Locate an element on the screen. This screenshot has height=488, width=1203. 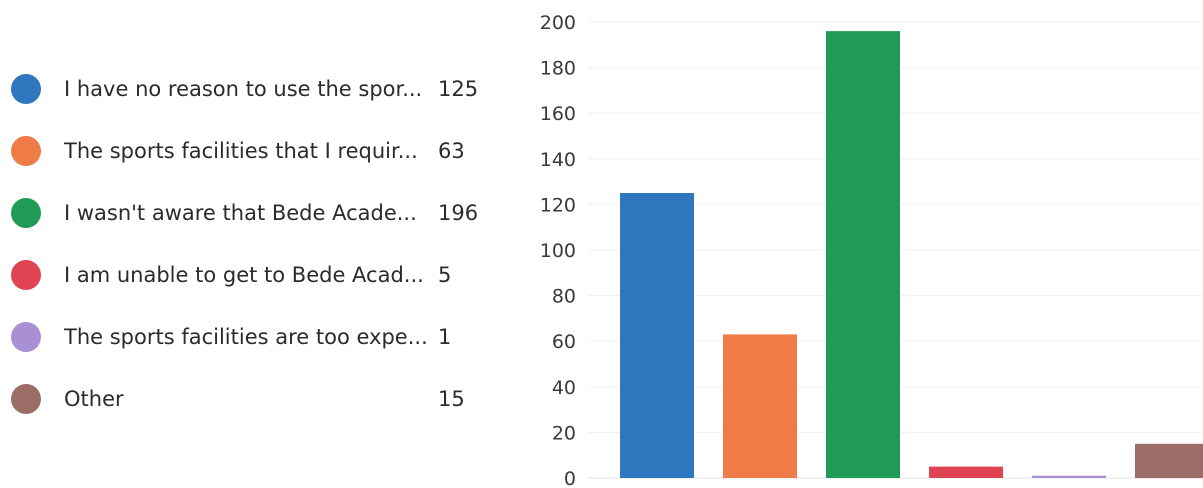
legend-item: I am unable to get to Bede Acad... 5 is located at coordinates (250, 275).